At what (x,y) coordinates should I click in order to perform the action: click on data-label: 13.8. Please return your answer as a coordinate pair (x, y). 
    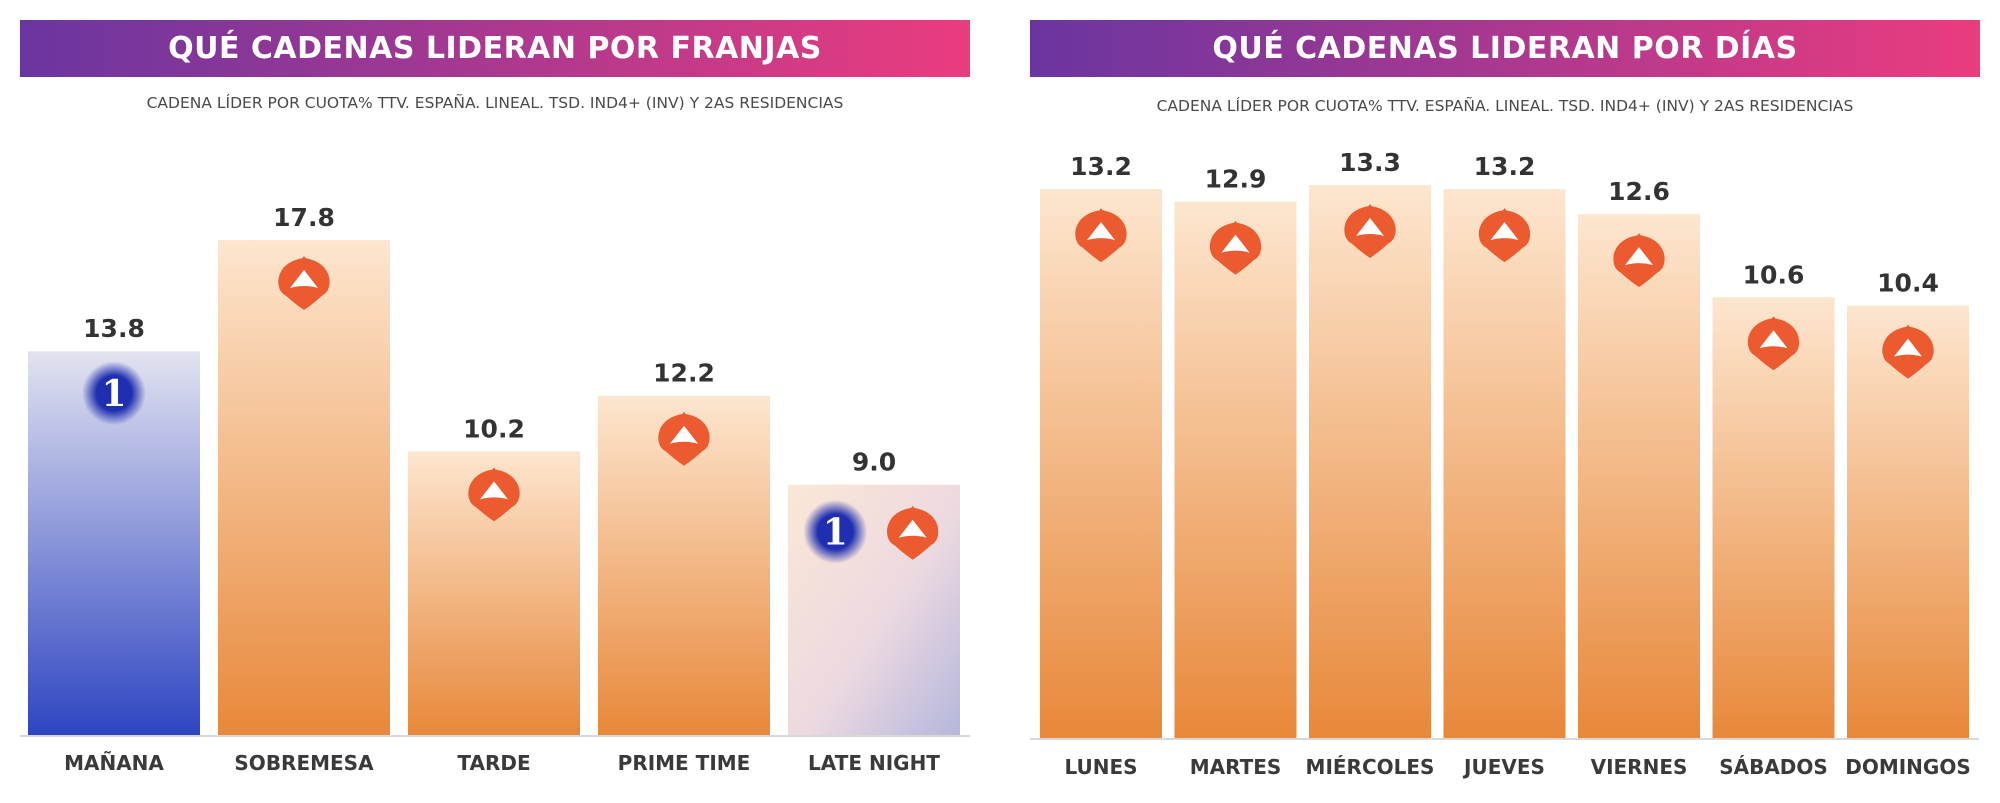
    Looking at the image, I should click on (114, 328).